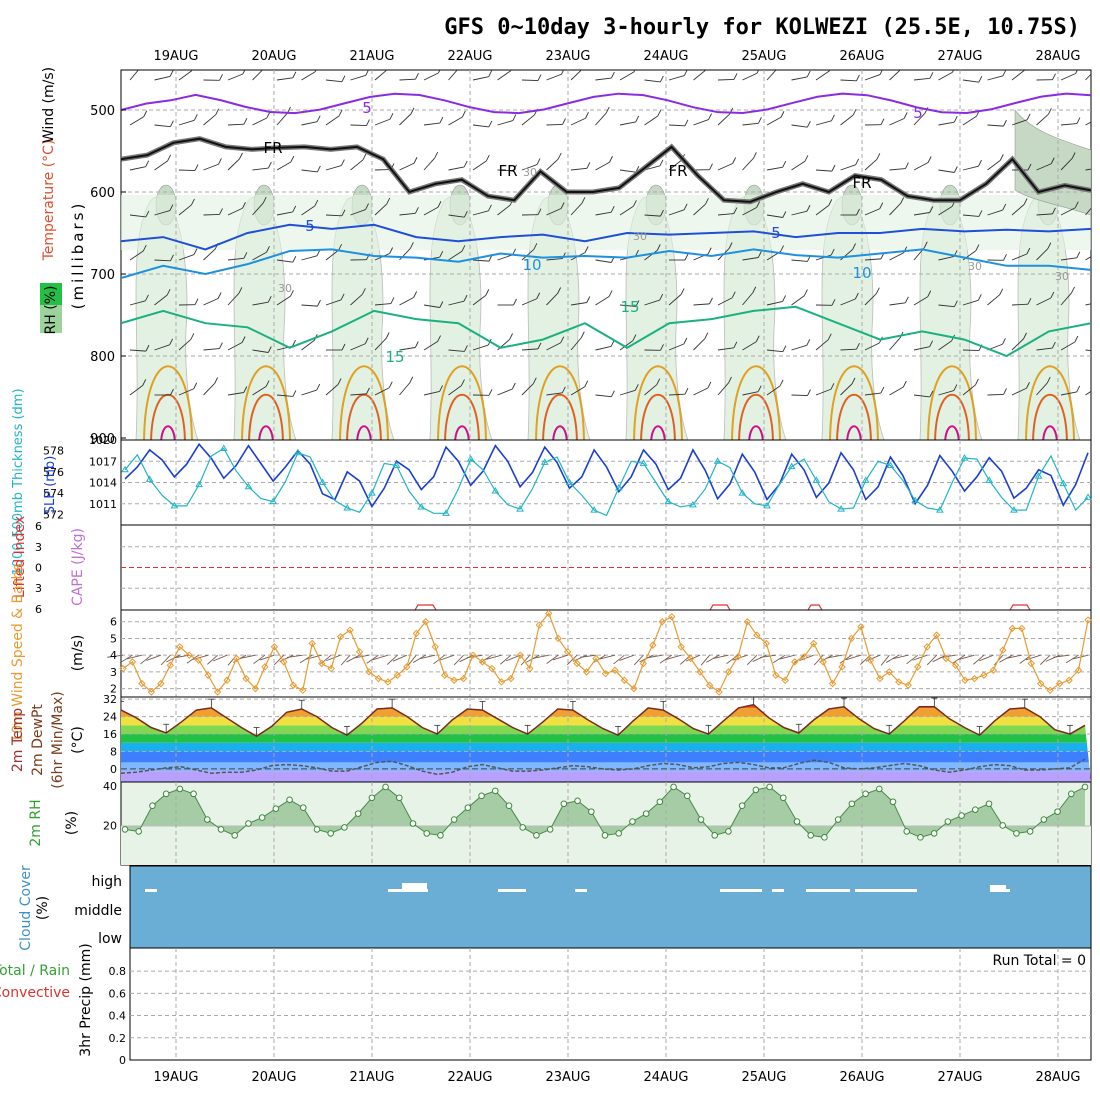 The image size is (1100, 1100). What do you see at coordinates (18, 652) in the screenshot?
I see `ylabel-wind10m: 10m Wind Speed & Barbs` at bounding box center [18, 652].